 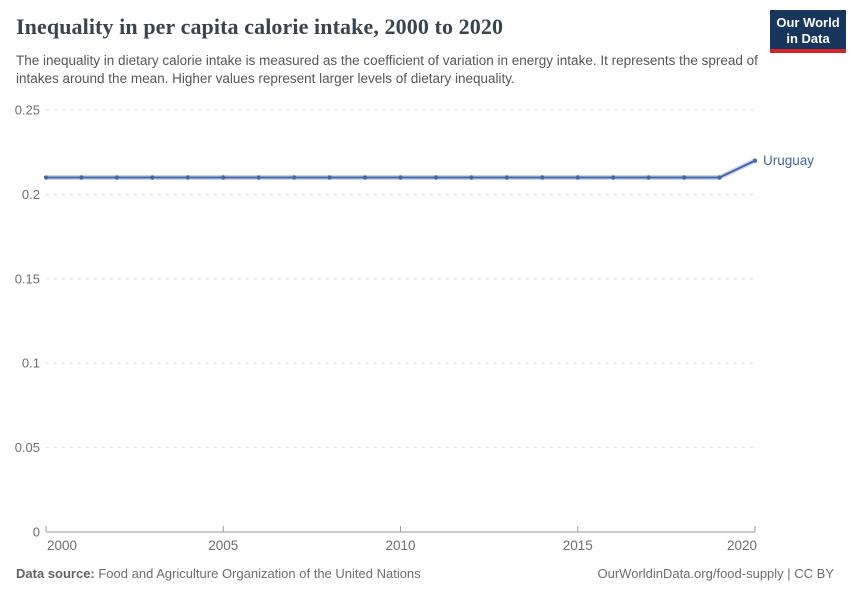 I want to click on data-point-Uruguay-2003, so click(x=152, y=177).